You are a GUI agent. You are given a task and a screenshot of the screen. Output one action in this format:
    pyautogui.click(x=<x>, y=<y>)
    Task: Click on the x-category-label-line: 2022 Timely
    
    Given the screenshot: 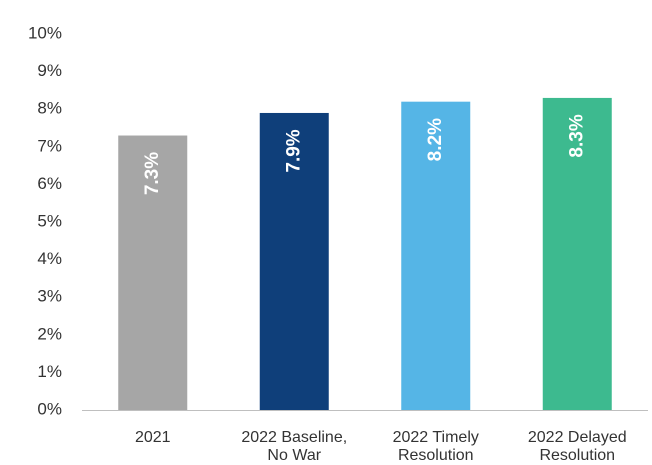 What is the action you would take?
    pyautogui.click(x=436, y=437)
    